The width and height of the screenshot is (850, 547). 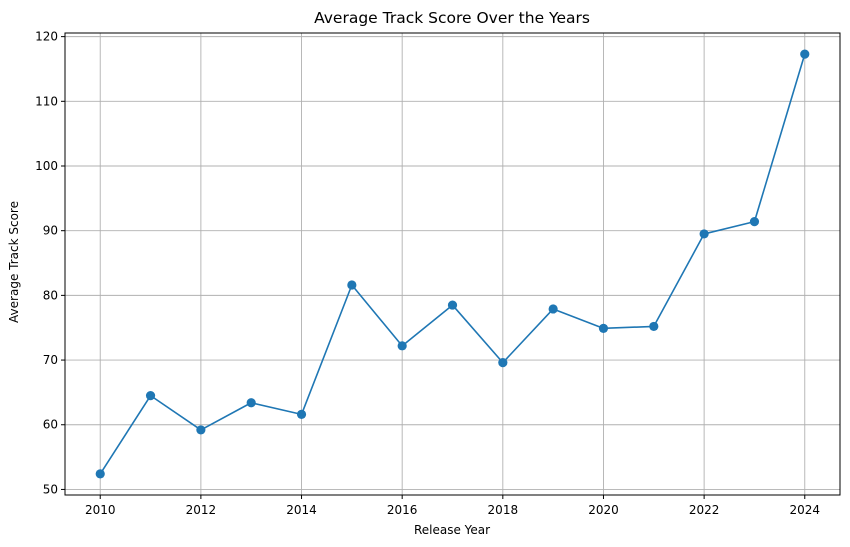 I want to click on x-tick-label: 2024, so click(x=804, y=510).